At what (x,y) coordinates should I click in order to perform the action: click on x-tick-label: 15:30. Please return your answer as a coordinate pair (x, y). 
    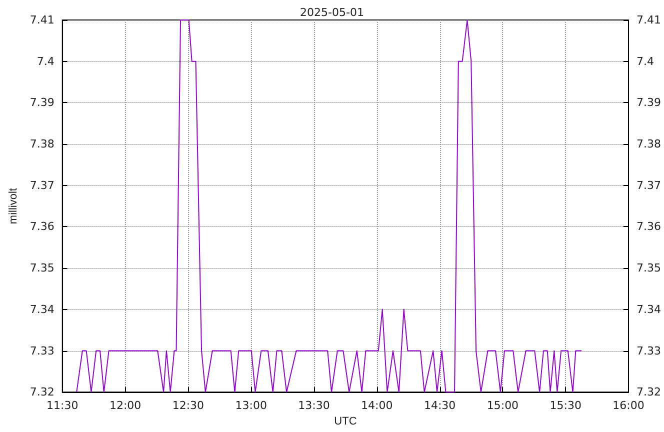
    Looking at the image, I should click on (566, 405).